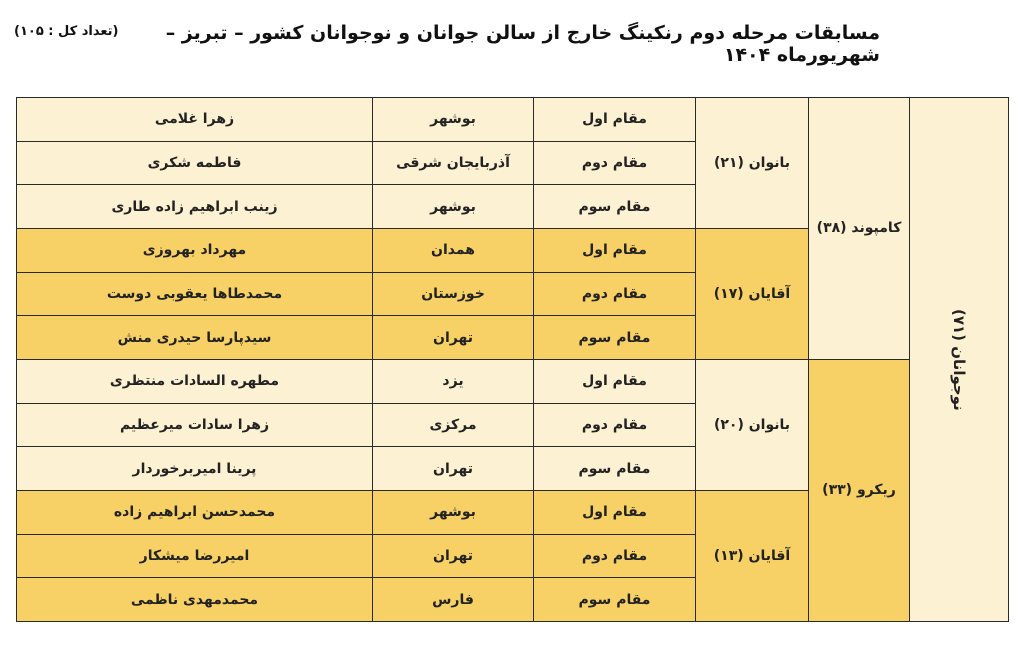  Describe the element at coordinates (194, 468) in the screenshot. I see `name-cell: پرینا امیربرخوردار` at that location.